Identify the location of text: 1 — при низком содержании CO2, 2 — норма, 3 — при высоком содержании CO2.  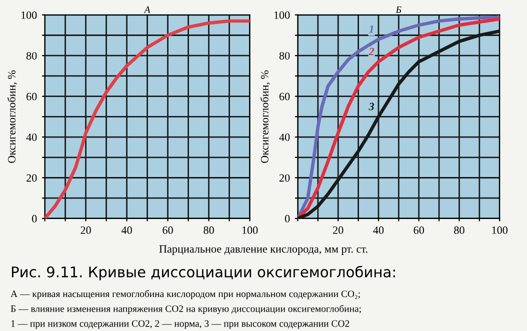
(180, 324).